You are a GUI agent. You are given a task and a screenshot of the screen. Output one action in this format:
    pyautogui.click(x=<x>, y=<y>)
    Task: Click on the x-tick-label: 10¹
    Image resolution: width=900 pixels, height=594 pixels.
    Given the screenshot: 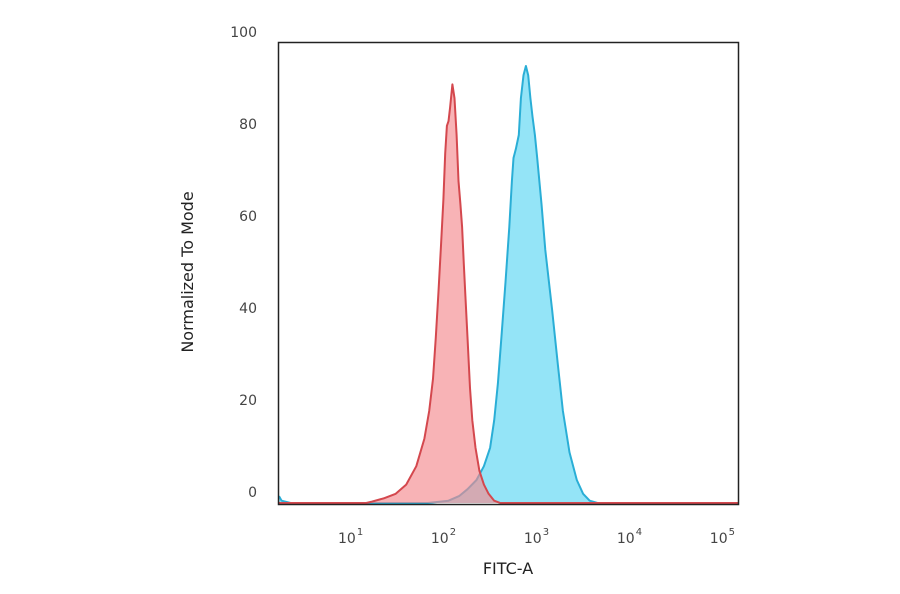 What is the action you would take?
    pyautogui.click(x=350, y=537)
    